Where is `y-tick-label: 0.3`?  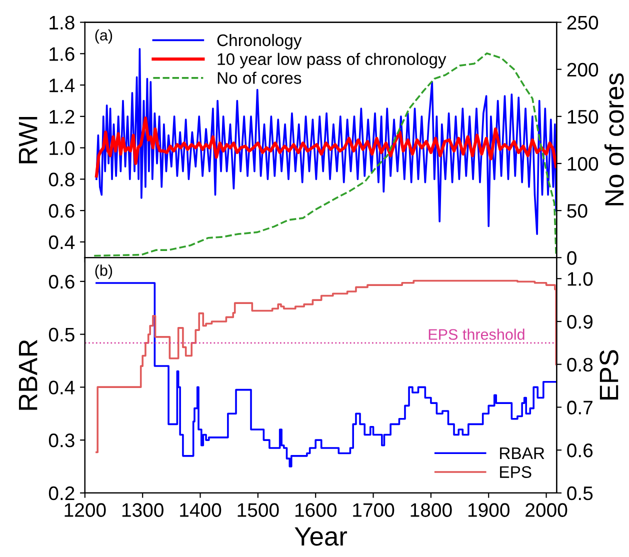
y-tick-label: 0.3 is located at coordinates (61, 441).